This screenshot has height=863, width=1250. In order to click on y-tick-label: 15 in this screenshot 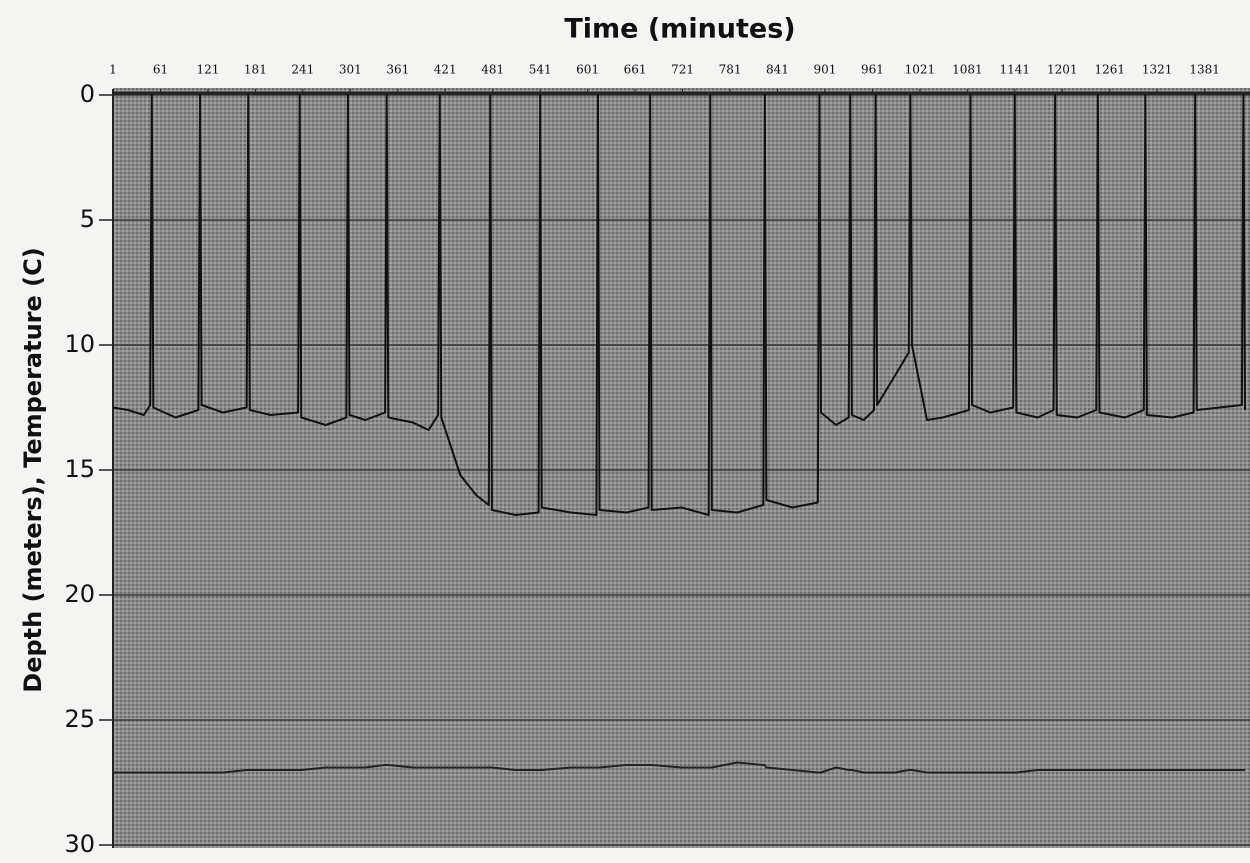, I will do `click(79, 469)`.